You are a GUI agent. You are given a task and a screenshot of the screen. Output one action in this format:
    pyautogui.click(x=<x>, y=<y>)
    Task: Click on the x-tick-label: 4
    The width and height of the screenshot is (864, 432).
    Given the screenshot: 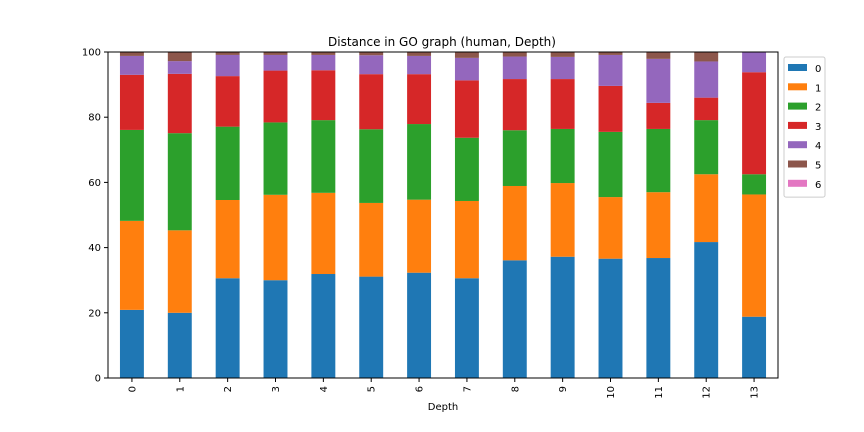 What is the action you would take?
    pyautogui.click(x=324, y=389)
    